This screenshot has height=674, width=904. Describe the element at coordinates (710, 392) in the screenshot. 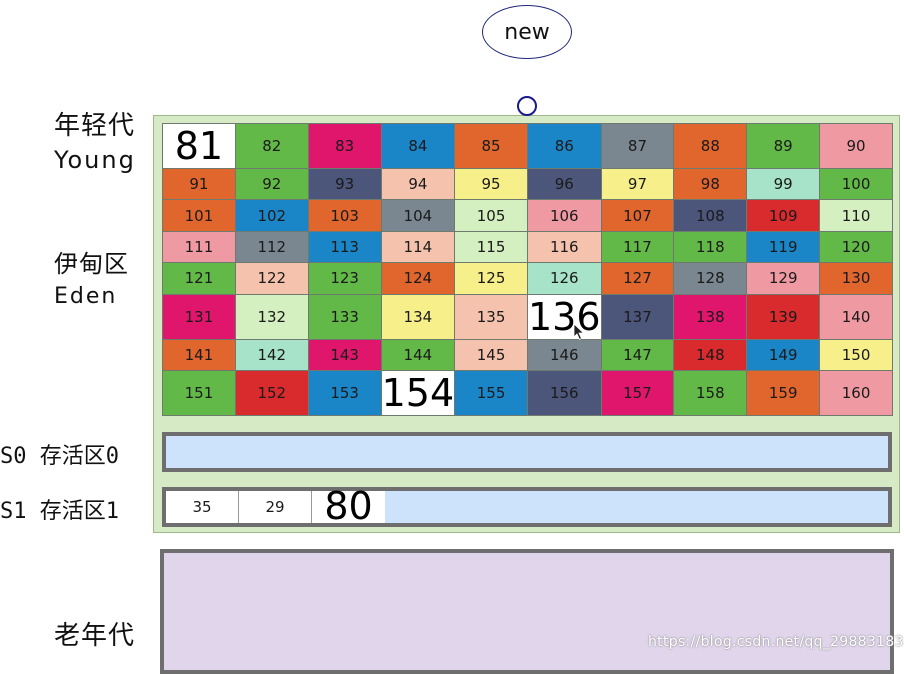

I see `eden-object-cell: 158` at that location.